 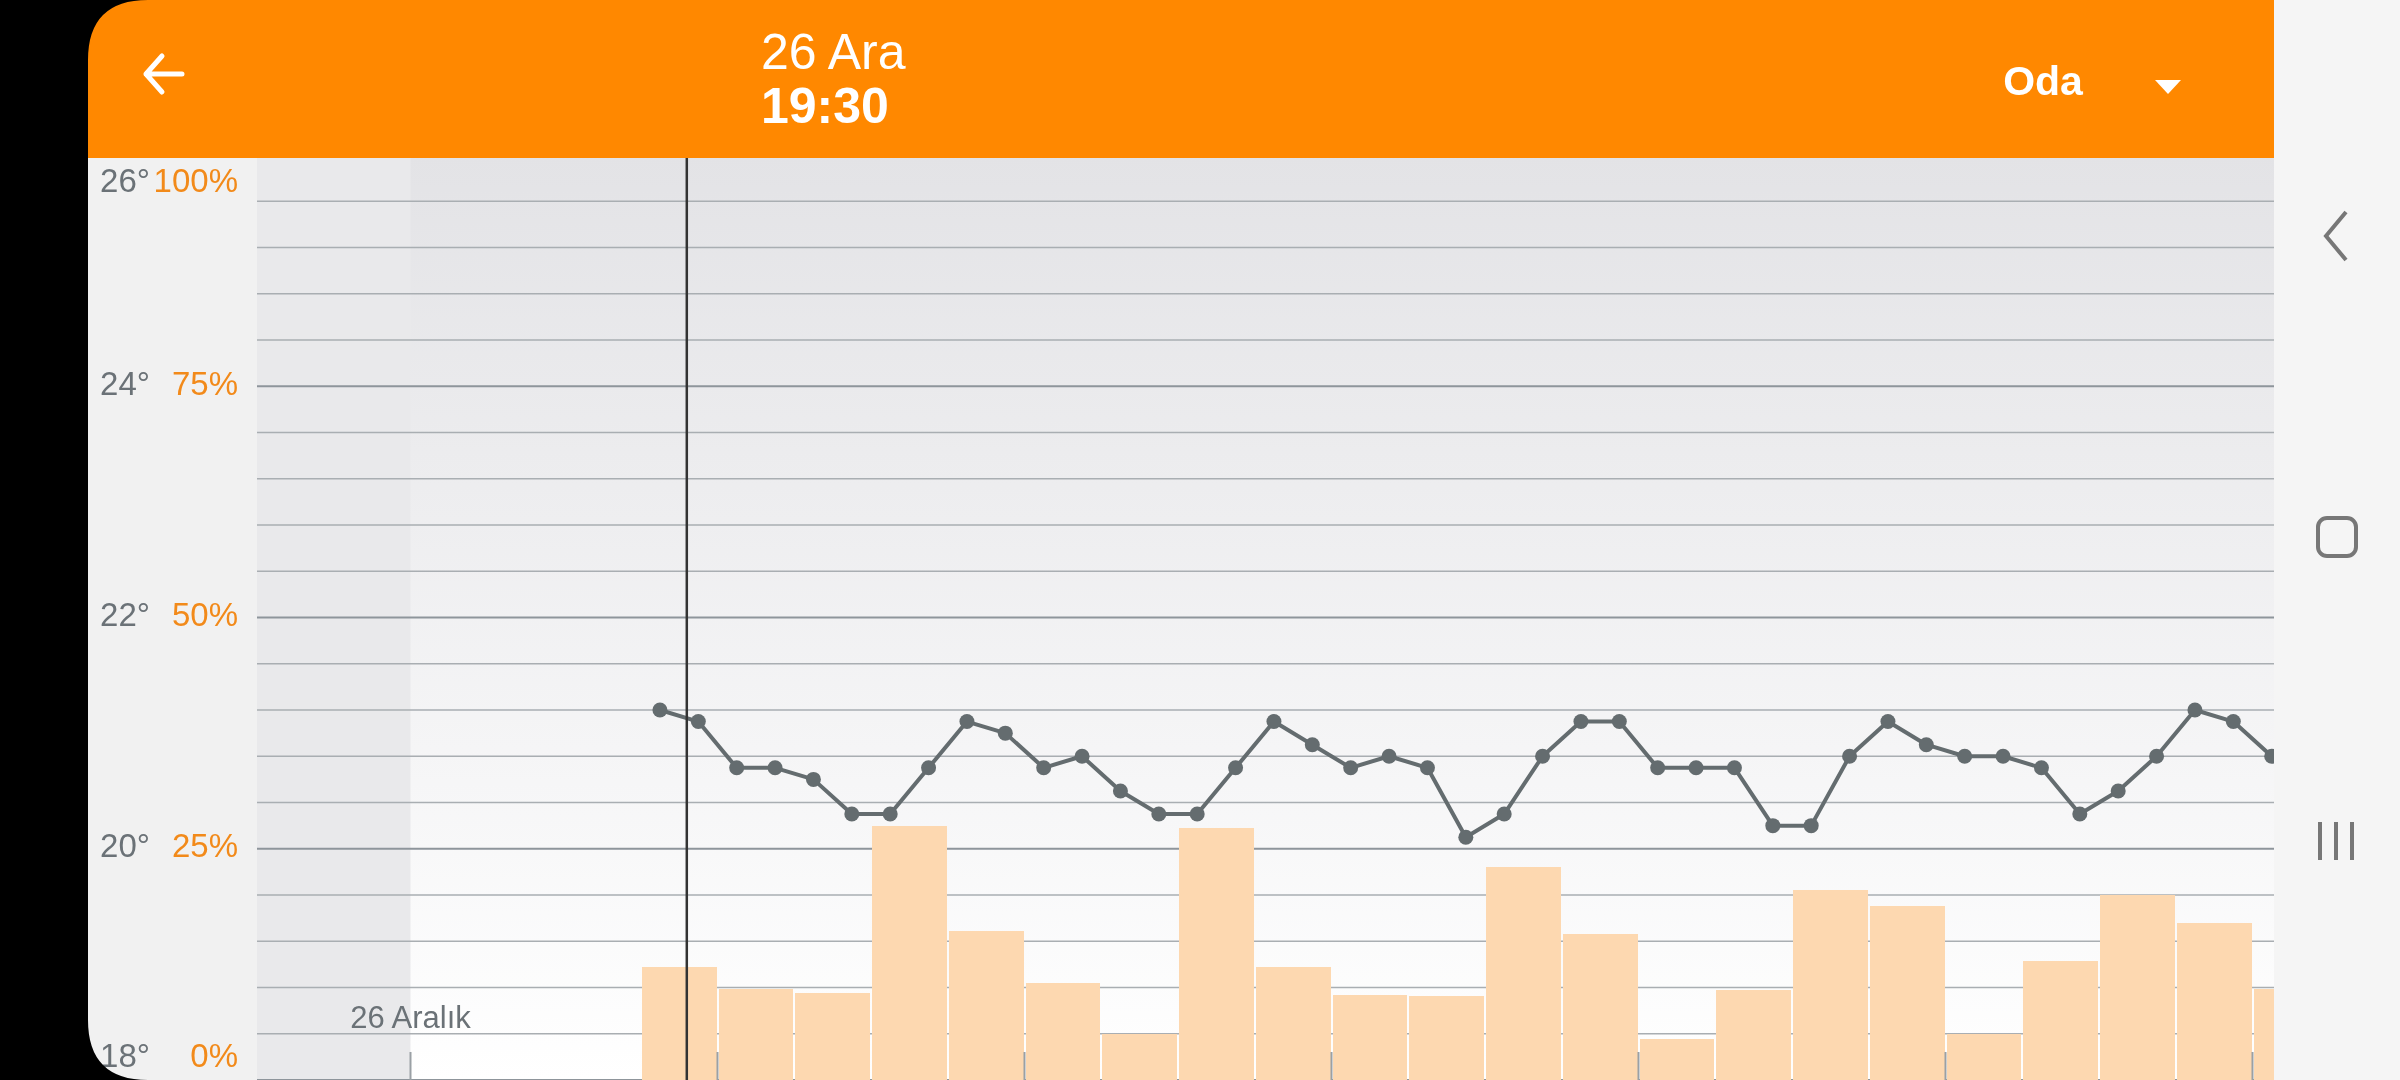 I want to click on y-tick-label: 26°, so click(x=125, y=180).